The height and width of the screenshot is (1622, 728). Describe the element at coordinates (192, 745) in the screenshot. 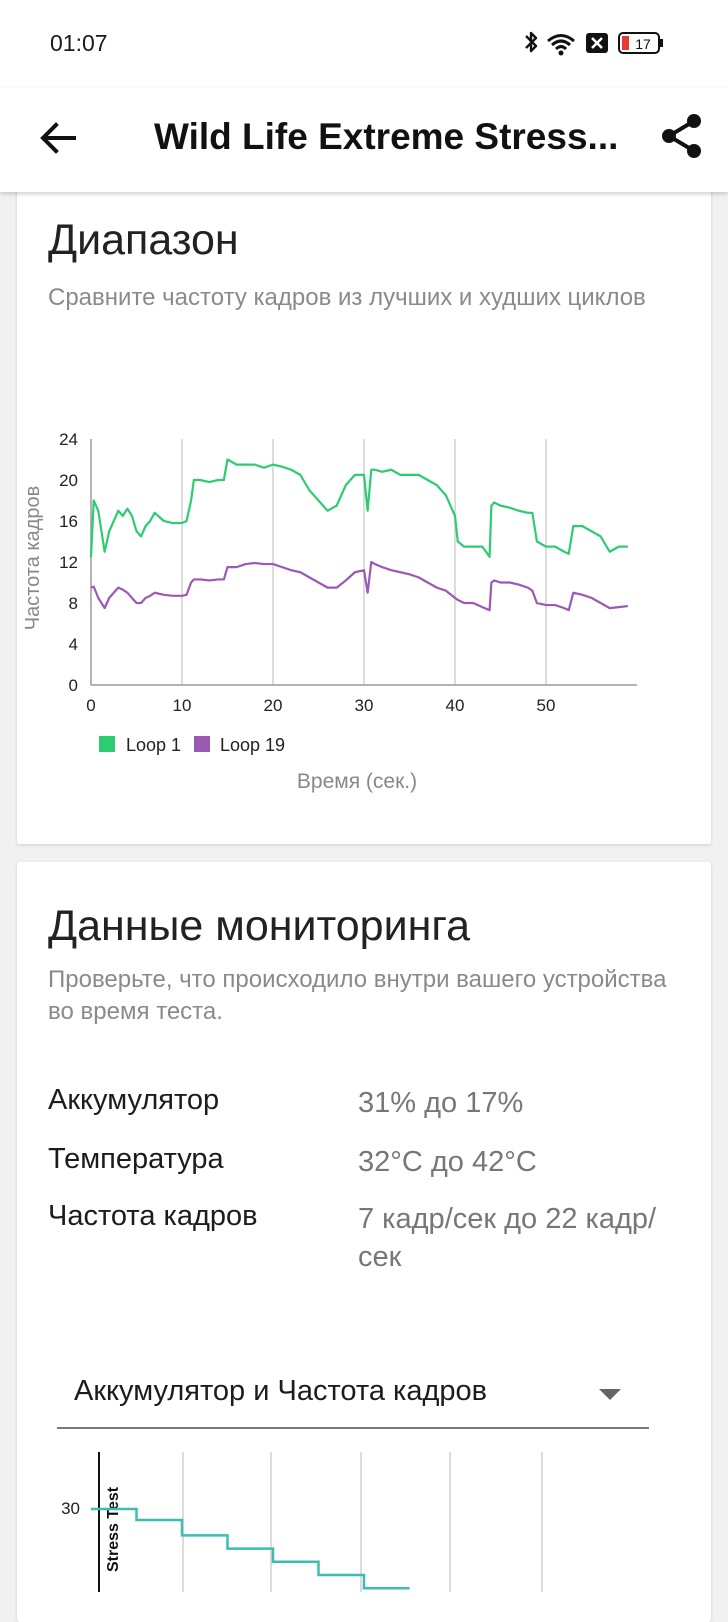

I see `chart-legend: Loop 1 Loop 19` at that location.